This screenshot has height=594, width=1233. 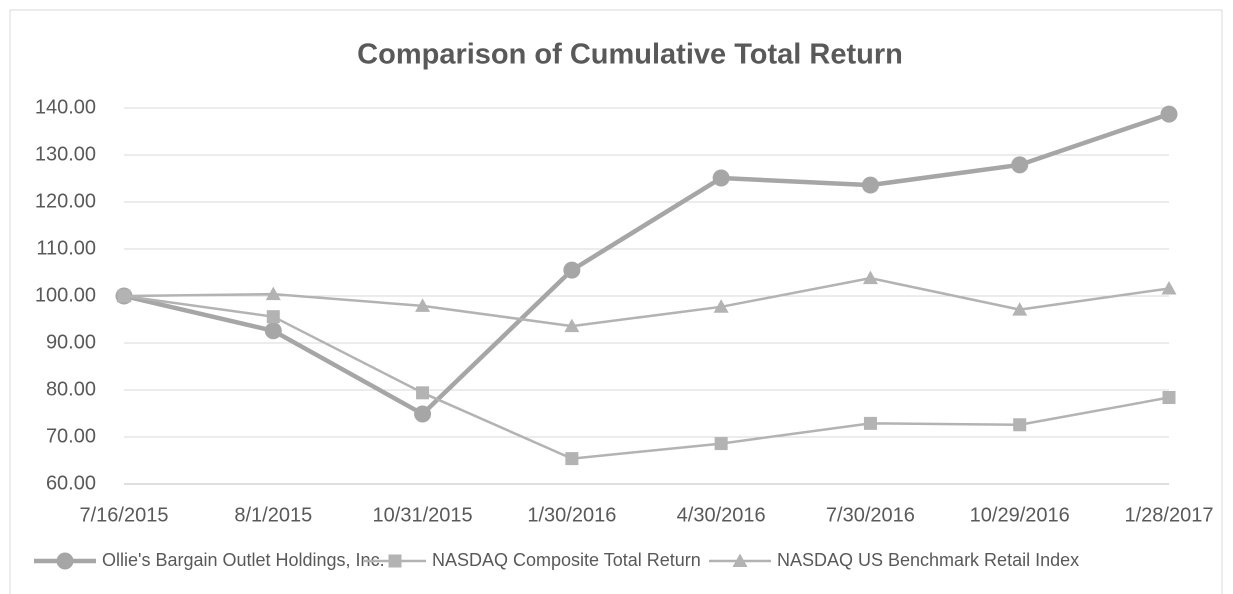 What do you see at coordinates (71, 342) in the screenshot?
I see `y-tick-label: 90.00` at bounding box center [71, 342].